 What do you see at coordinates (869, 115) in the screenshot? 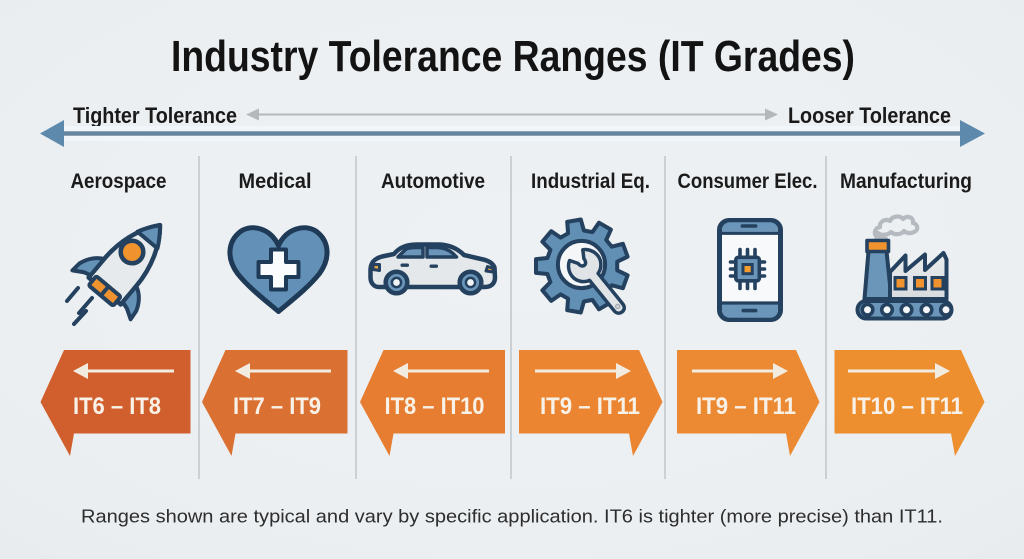
I see `svg-text: Looser Tolerance` at bounding box center [869, 115].